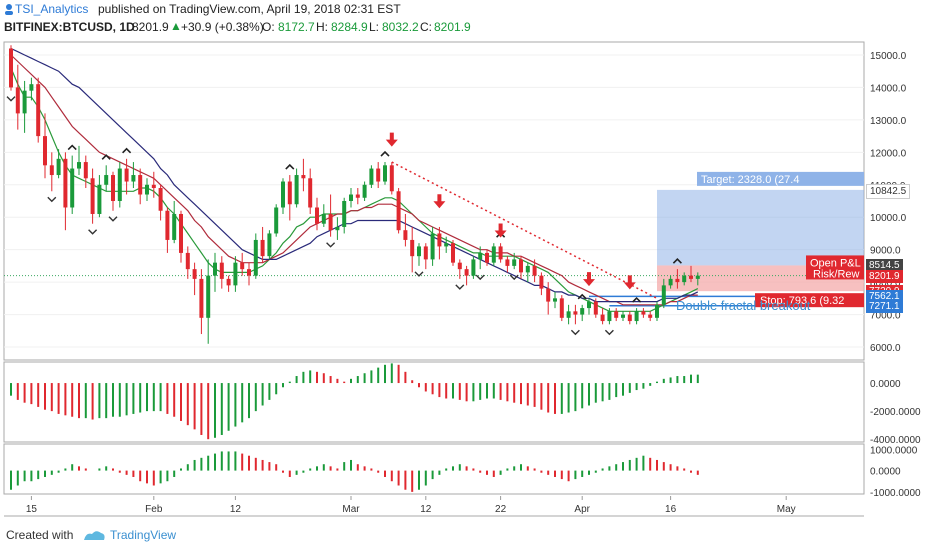 Image resolution: width=932 pixels, height=550 pixels. I want to click on target-label: Target: 2328.0 (27.4, so click(750, 180).